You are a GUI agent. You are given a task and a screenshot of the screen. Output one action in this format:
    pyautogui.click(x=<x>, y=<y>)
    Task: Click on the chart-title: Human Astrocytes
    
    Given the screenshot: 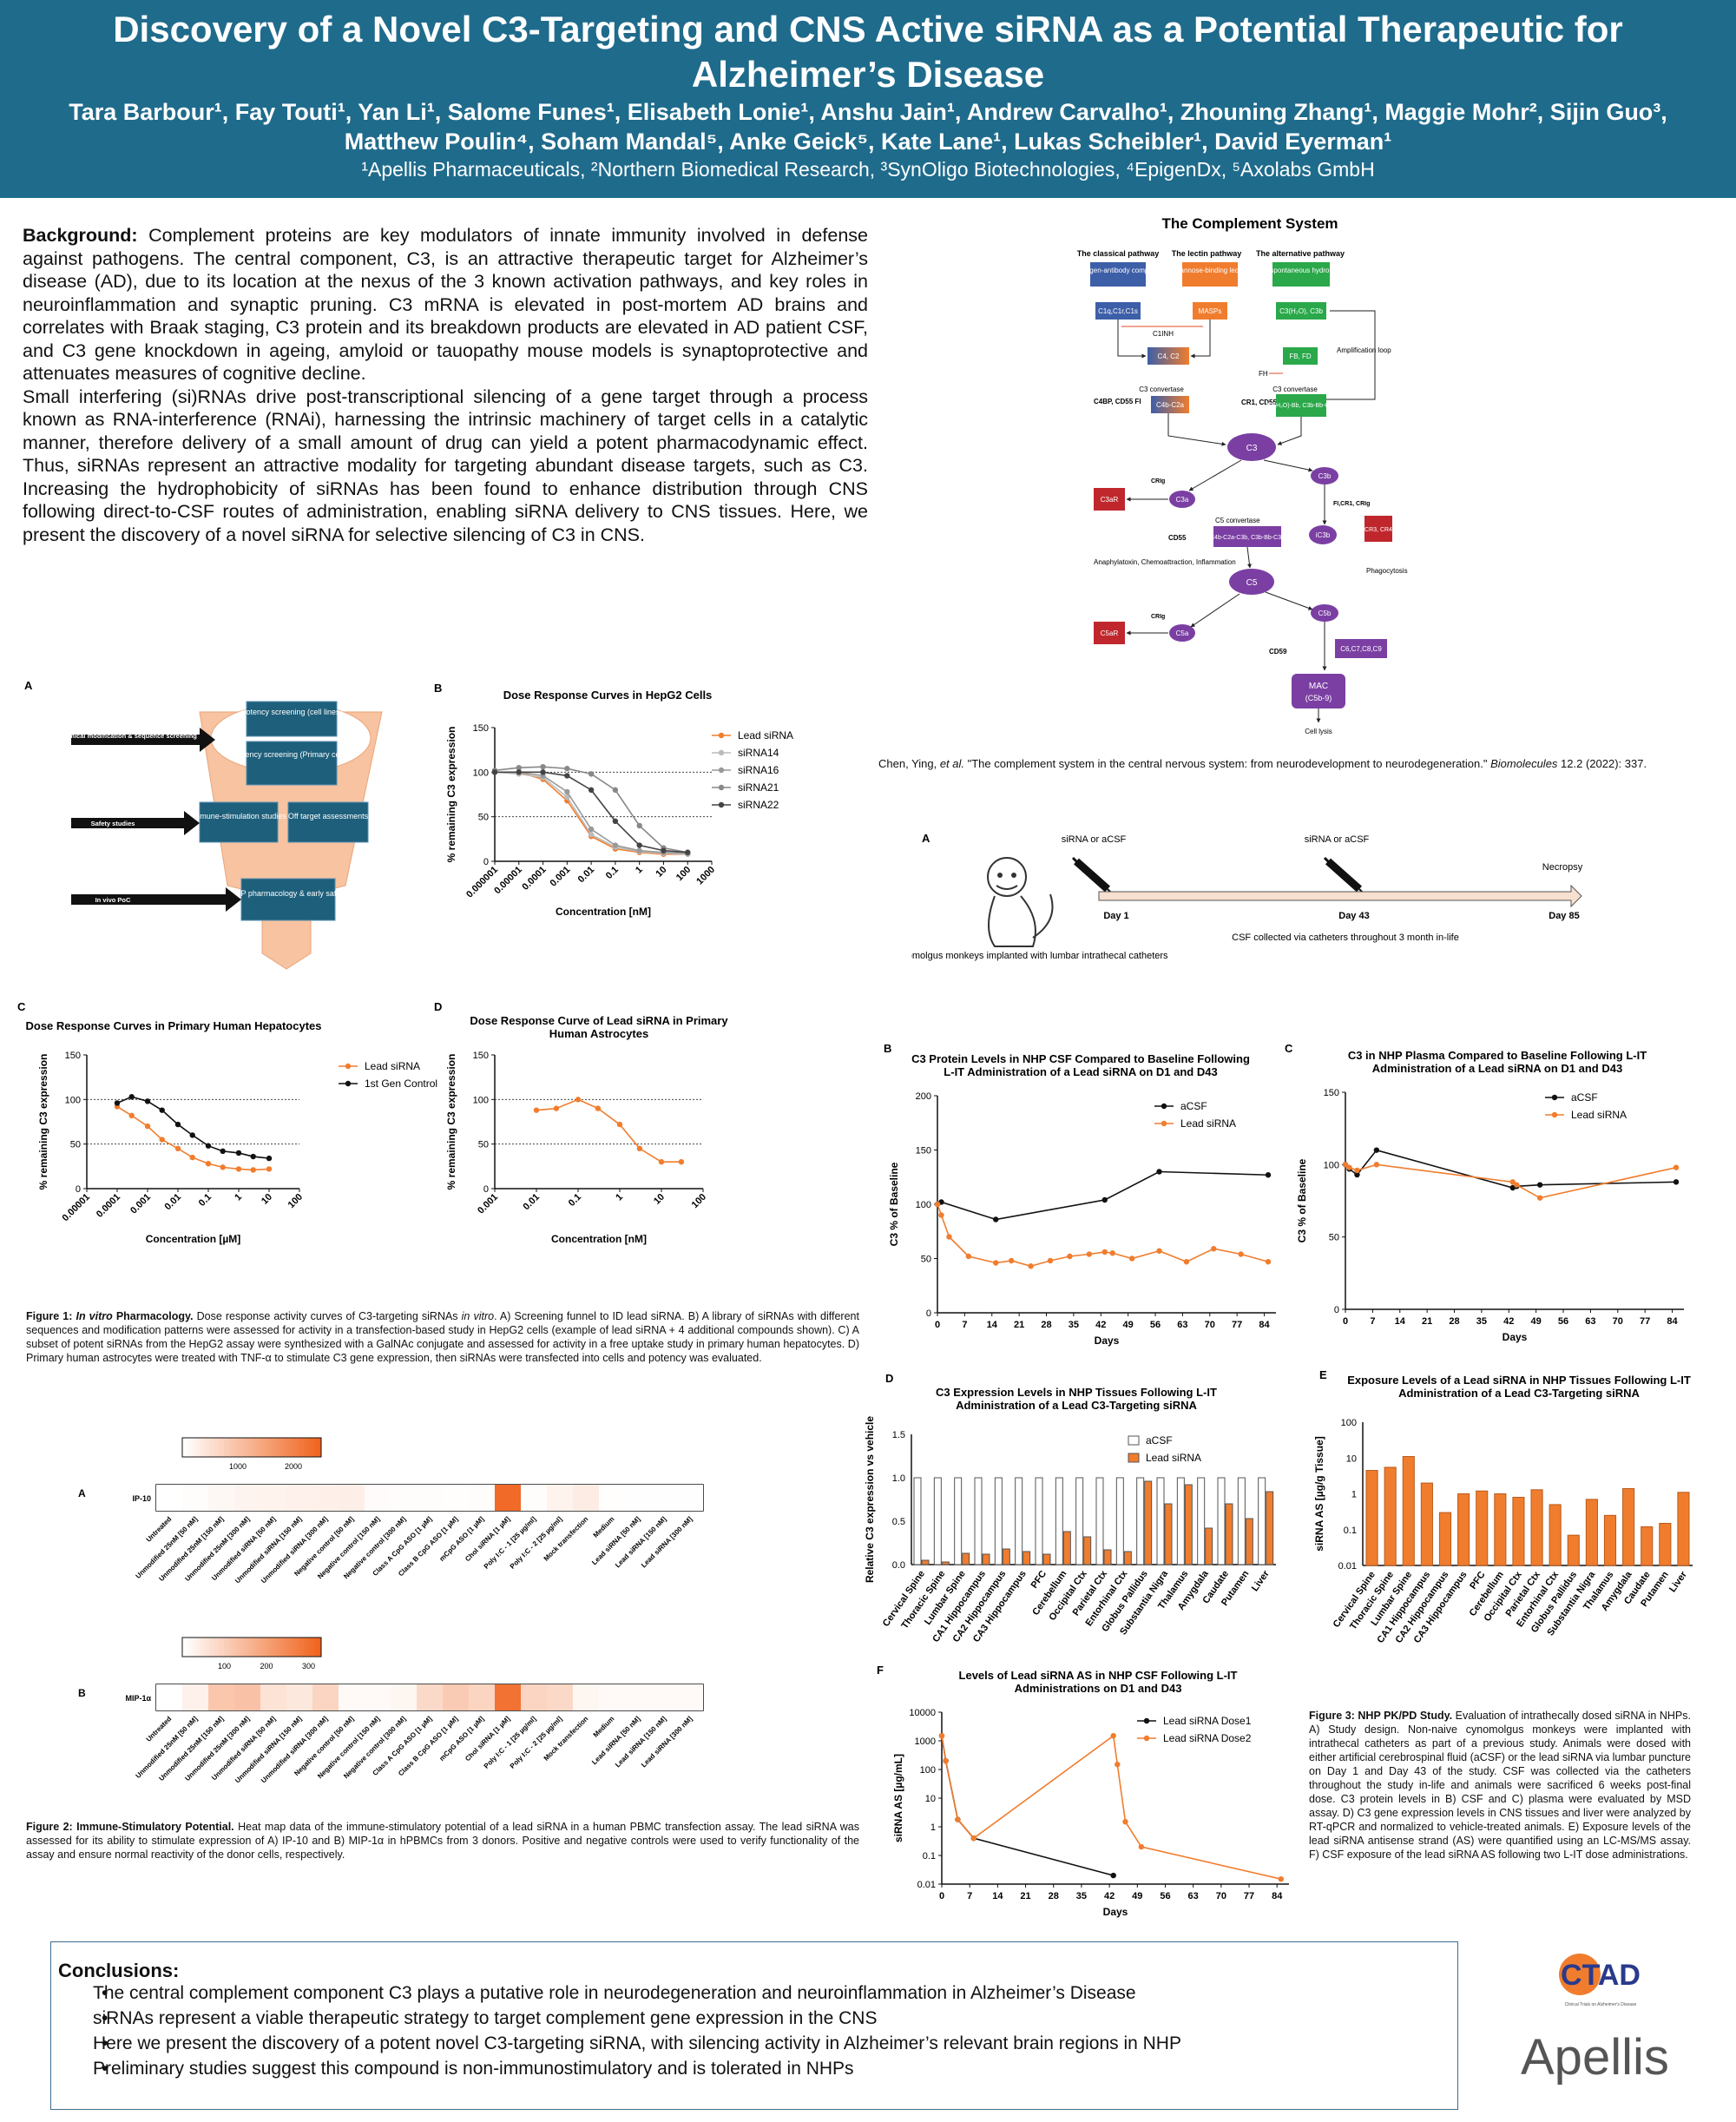 What is the action you would take?
    pyautogui.click(x=598, y=1033)
    